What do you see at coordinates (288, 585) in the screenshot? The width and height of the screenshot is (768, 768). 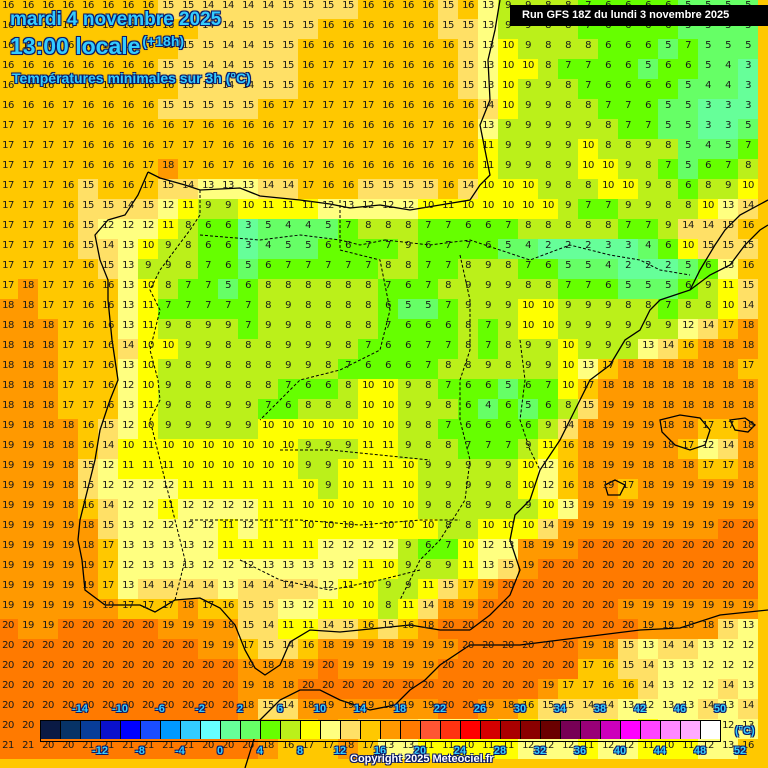 I see `grid-value: 14` at bounding box center [288, 585].